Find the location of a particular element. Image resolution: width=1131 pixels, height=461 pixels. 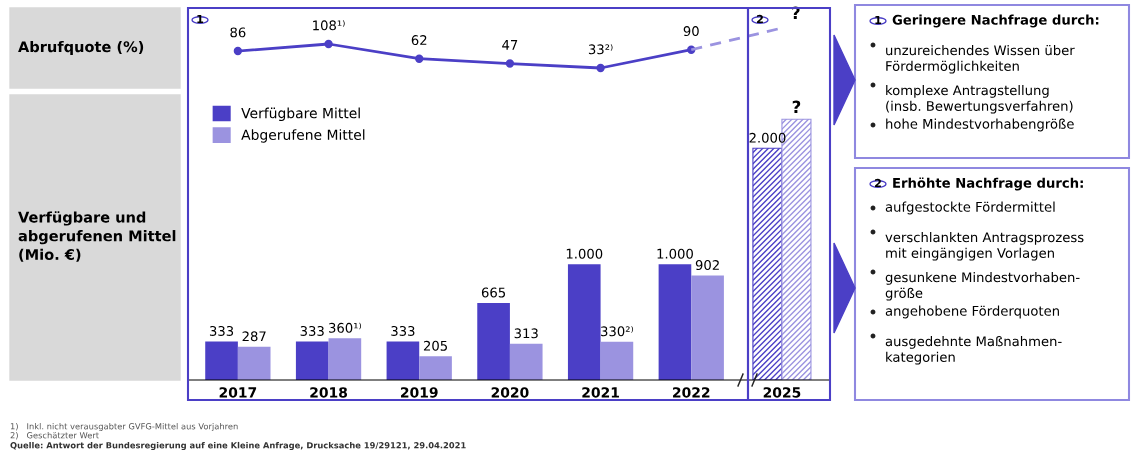

text: aufgestockte Fördermittel is located at coordinates (970, 208).